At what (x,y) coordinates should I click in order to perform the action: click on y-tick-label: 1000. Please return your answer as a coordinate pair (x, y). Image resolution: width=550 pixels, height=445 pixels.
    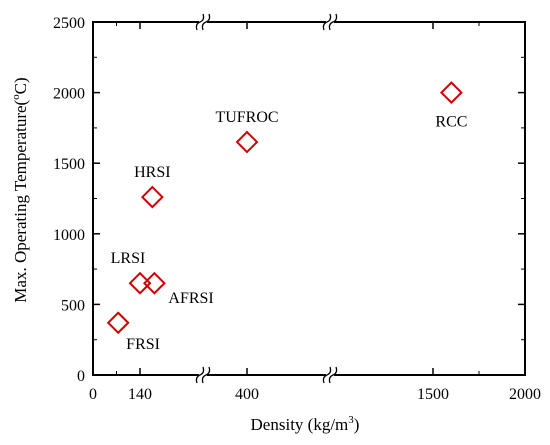
    Looking at the image, I should click on (69, 235).